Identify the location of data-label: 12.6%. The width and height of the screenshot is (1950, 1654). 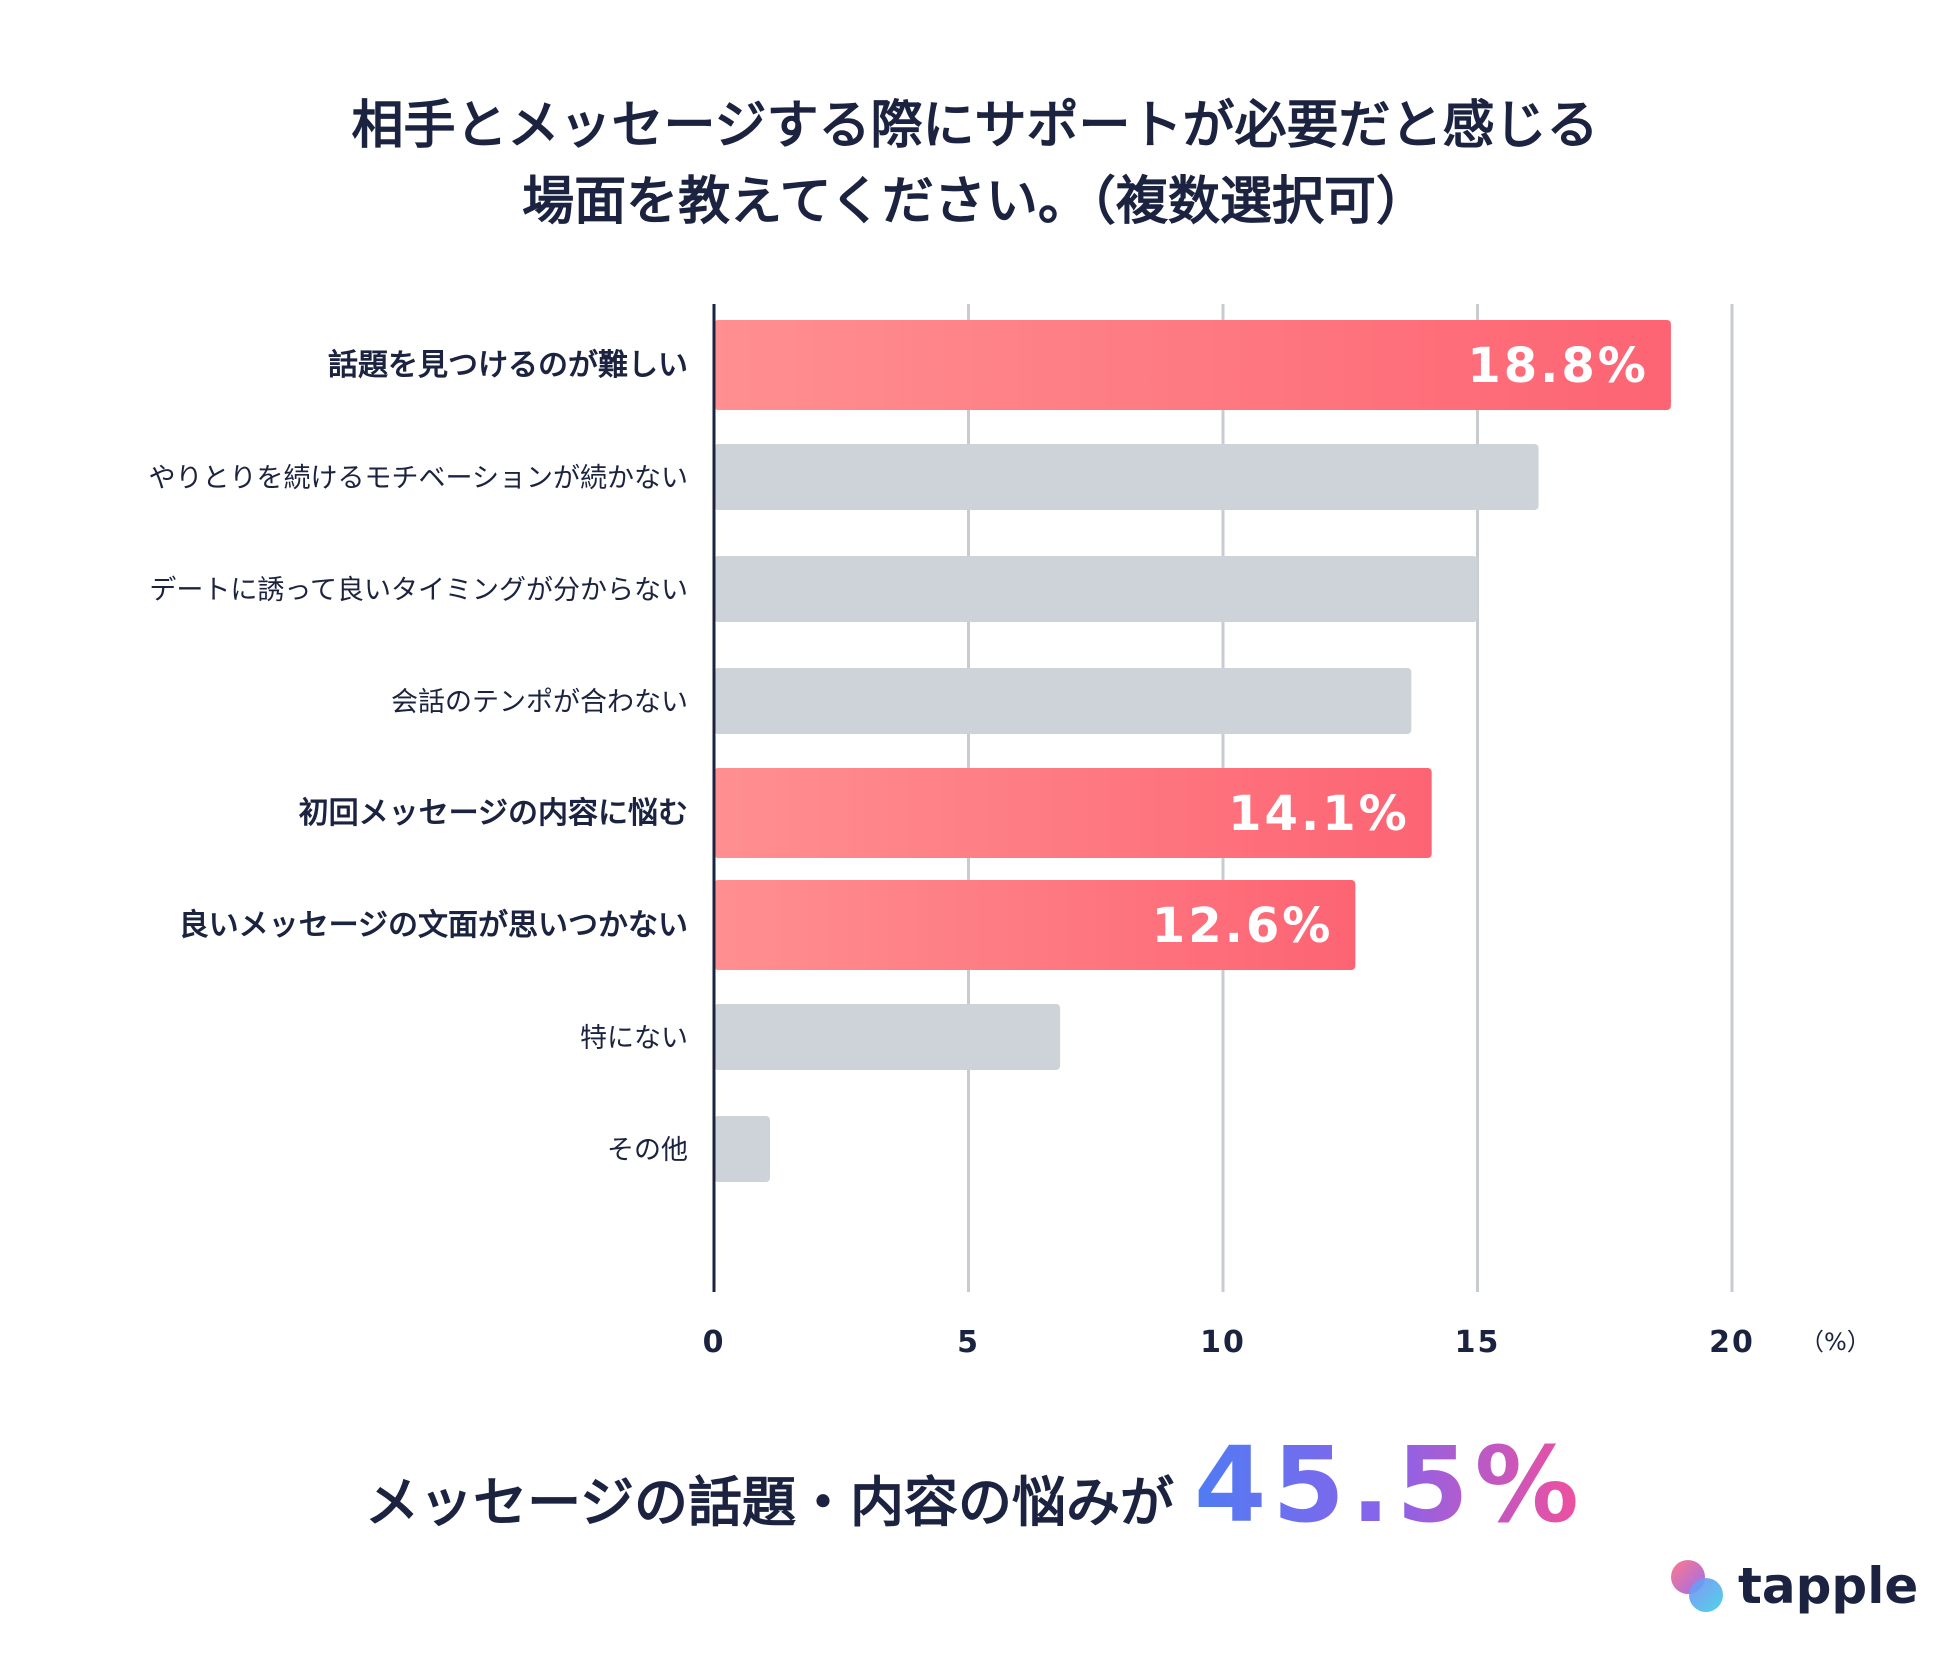
(1243, 926).